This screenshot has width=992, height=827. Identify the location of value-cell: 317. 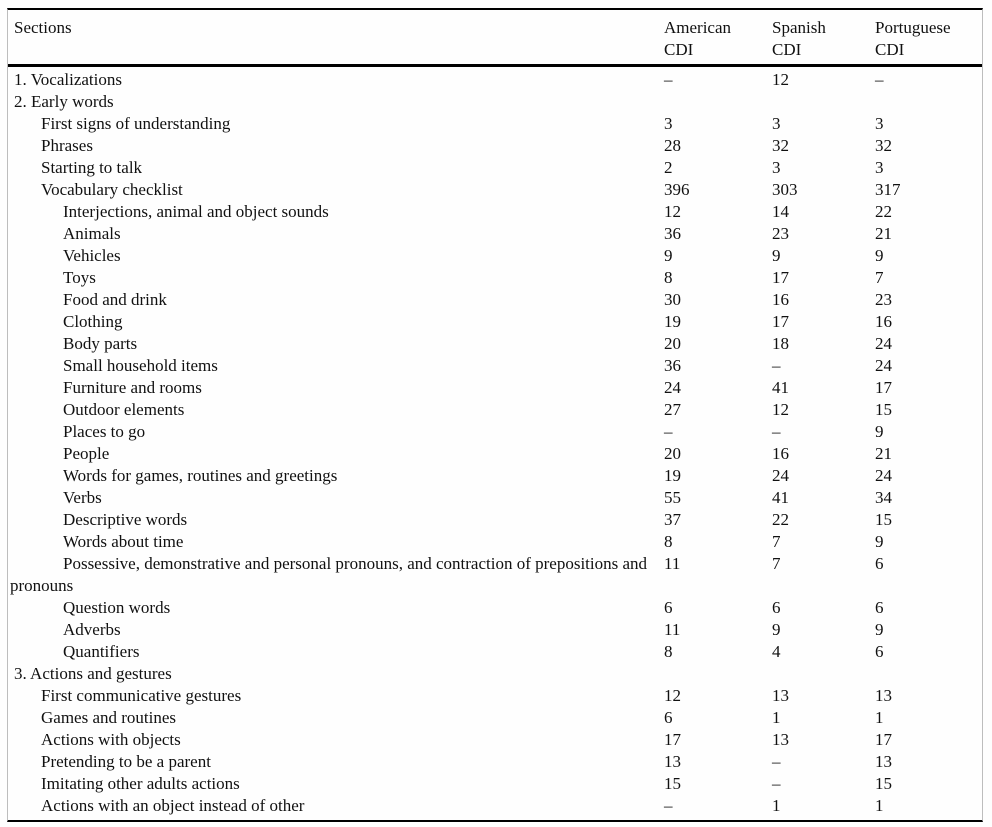
(888, 189).